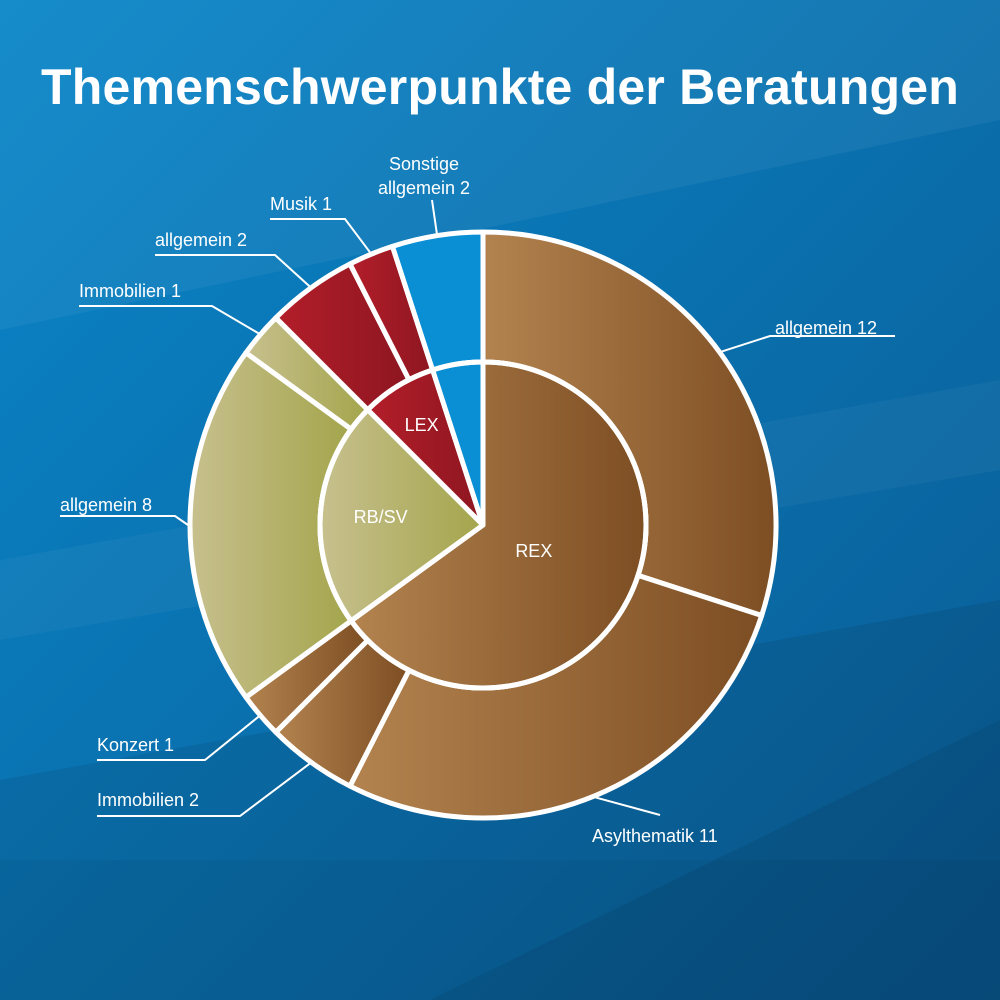 The image size is (1000, 1000). What do you see at coordinates (106, 505) in the screenshot?
I see `outer-label-allgemein-8: allgemein 8` at bounding box center [106, 505].